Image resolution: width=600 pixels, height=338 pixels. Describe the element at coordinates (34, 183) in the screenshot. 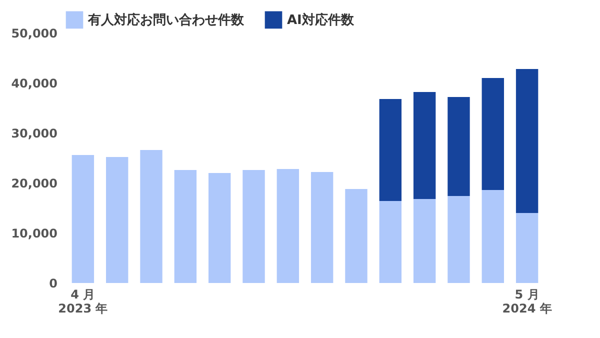

I see `y-tick-label: 20,000` at that location.